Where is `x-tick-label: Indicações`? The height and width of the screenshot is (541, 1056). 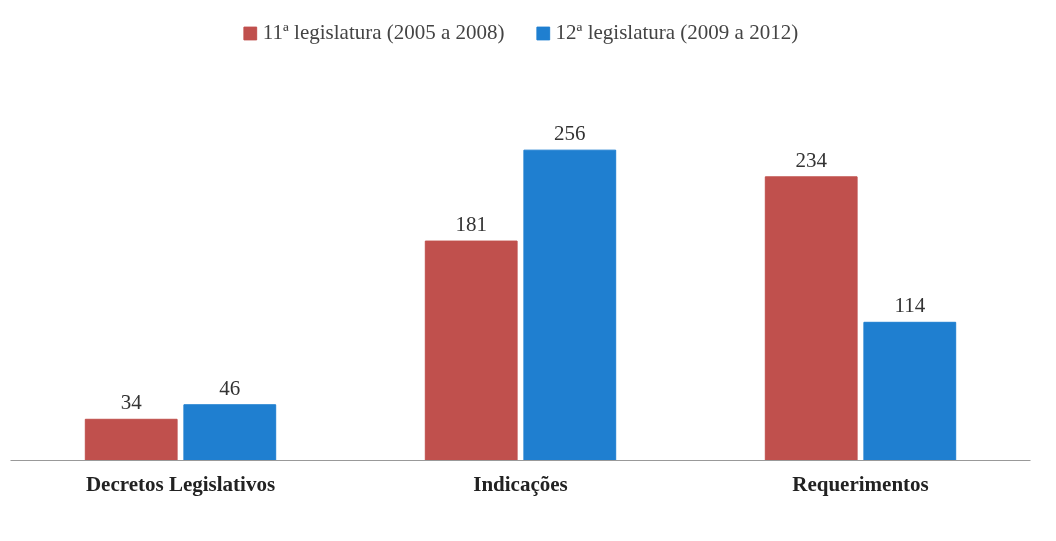
x-tick-label: Indicações is located at coordinates (520, 483).